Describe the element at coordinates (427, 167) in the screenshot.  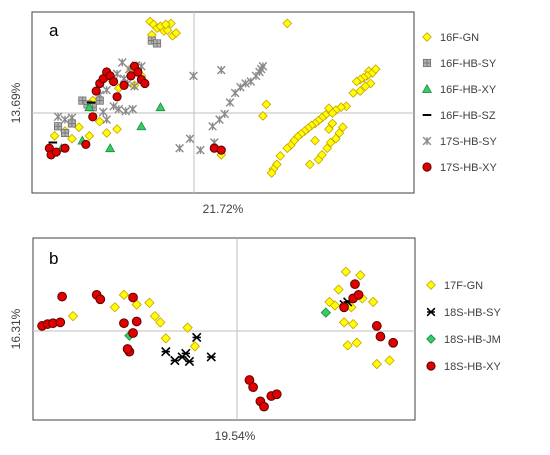
I see `legend-marker-17s-hb-xy` at that location.